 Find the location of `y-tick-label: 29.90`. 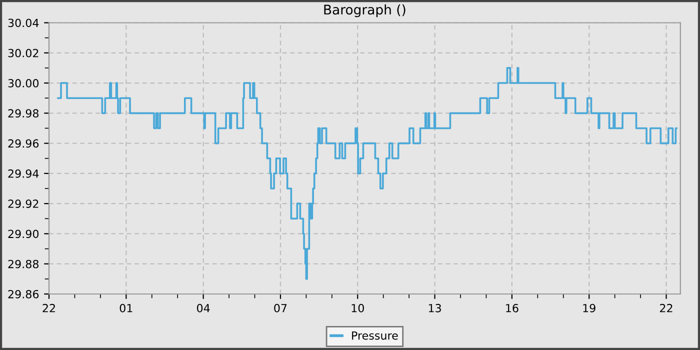

y-tick-label: 29.90 is located at coordinates (23, 234).